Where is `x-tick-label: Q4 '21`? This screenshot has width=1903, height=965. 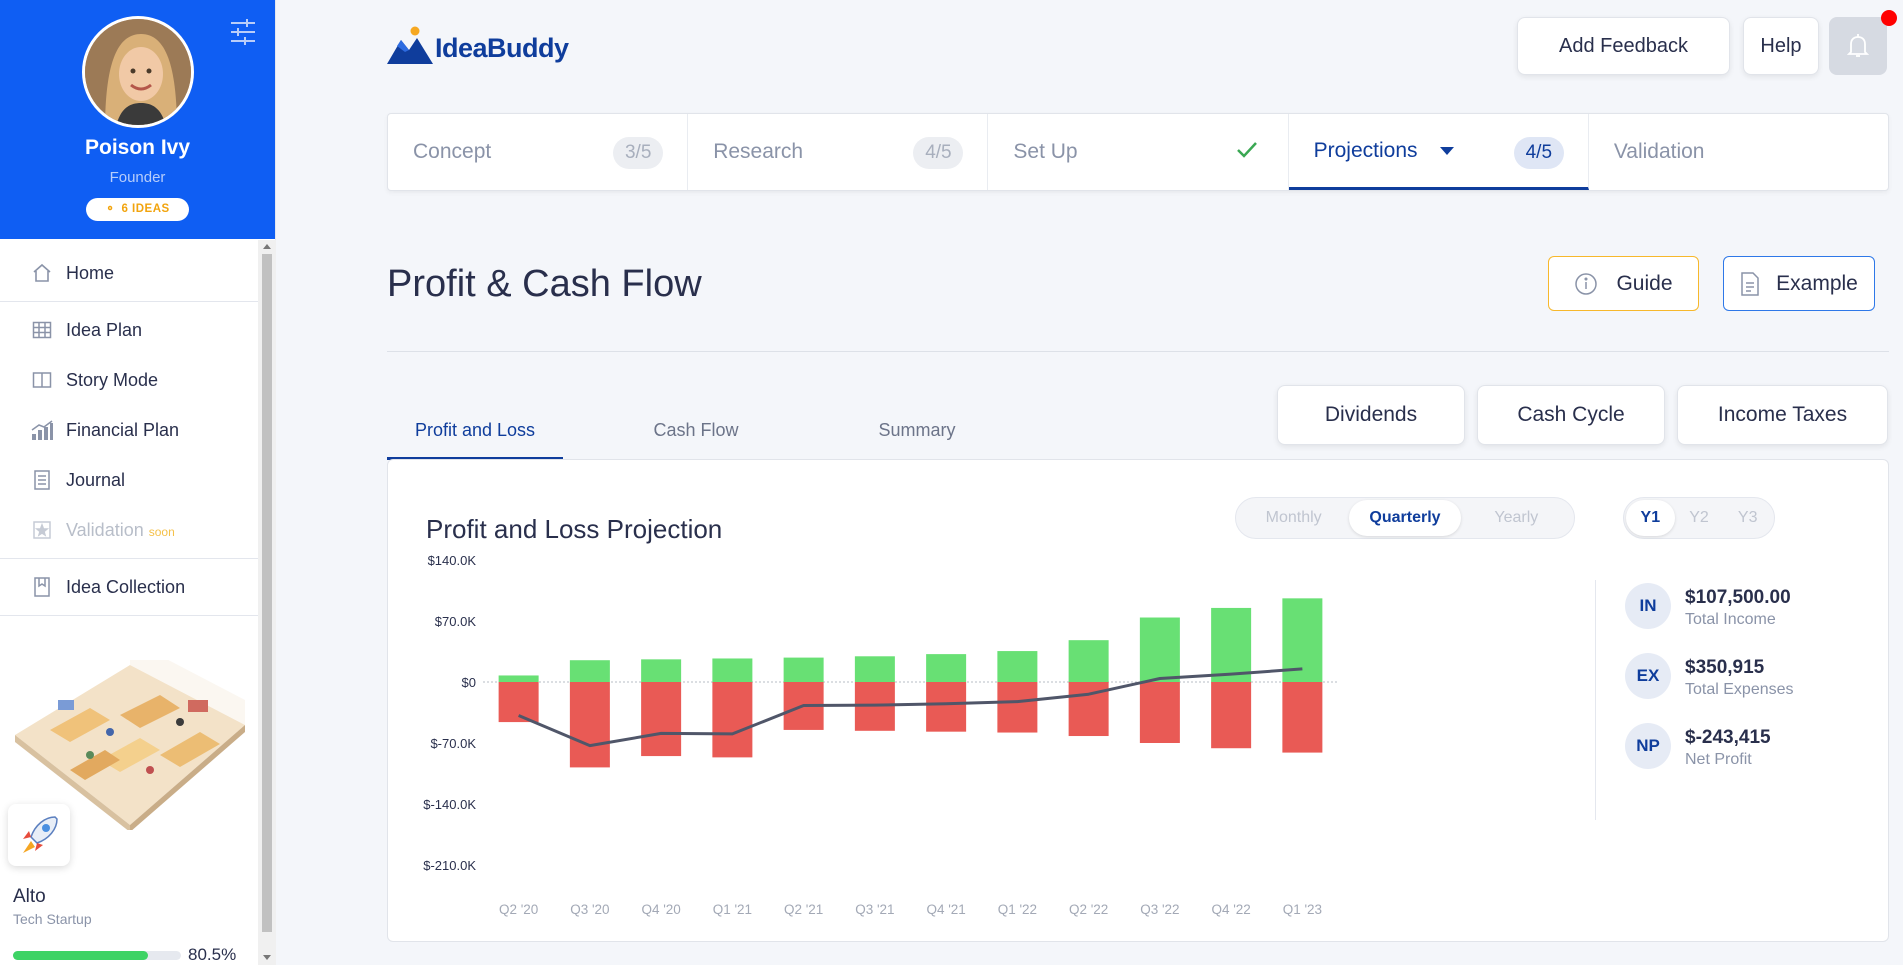
x-tick-label: Q4 '21 is located at coordinates (945, 909).